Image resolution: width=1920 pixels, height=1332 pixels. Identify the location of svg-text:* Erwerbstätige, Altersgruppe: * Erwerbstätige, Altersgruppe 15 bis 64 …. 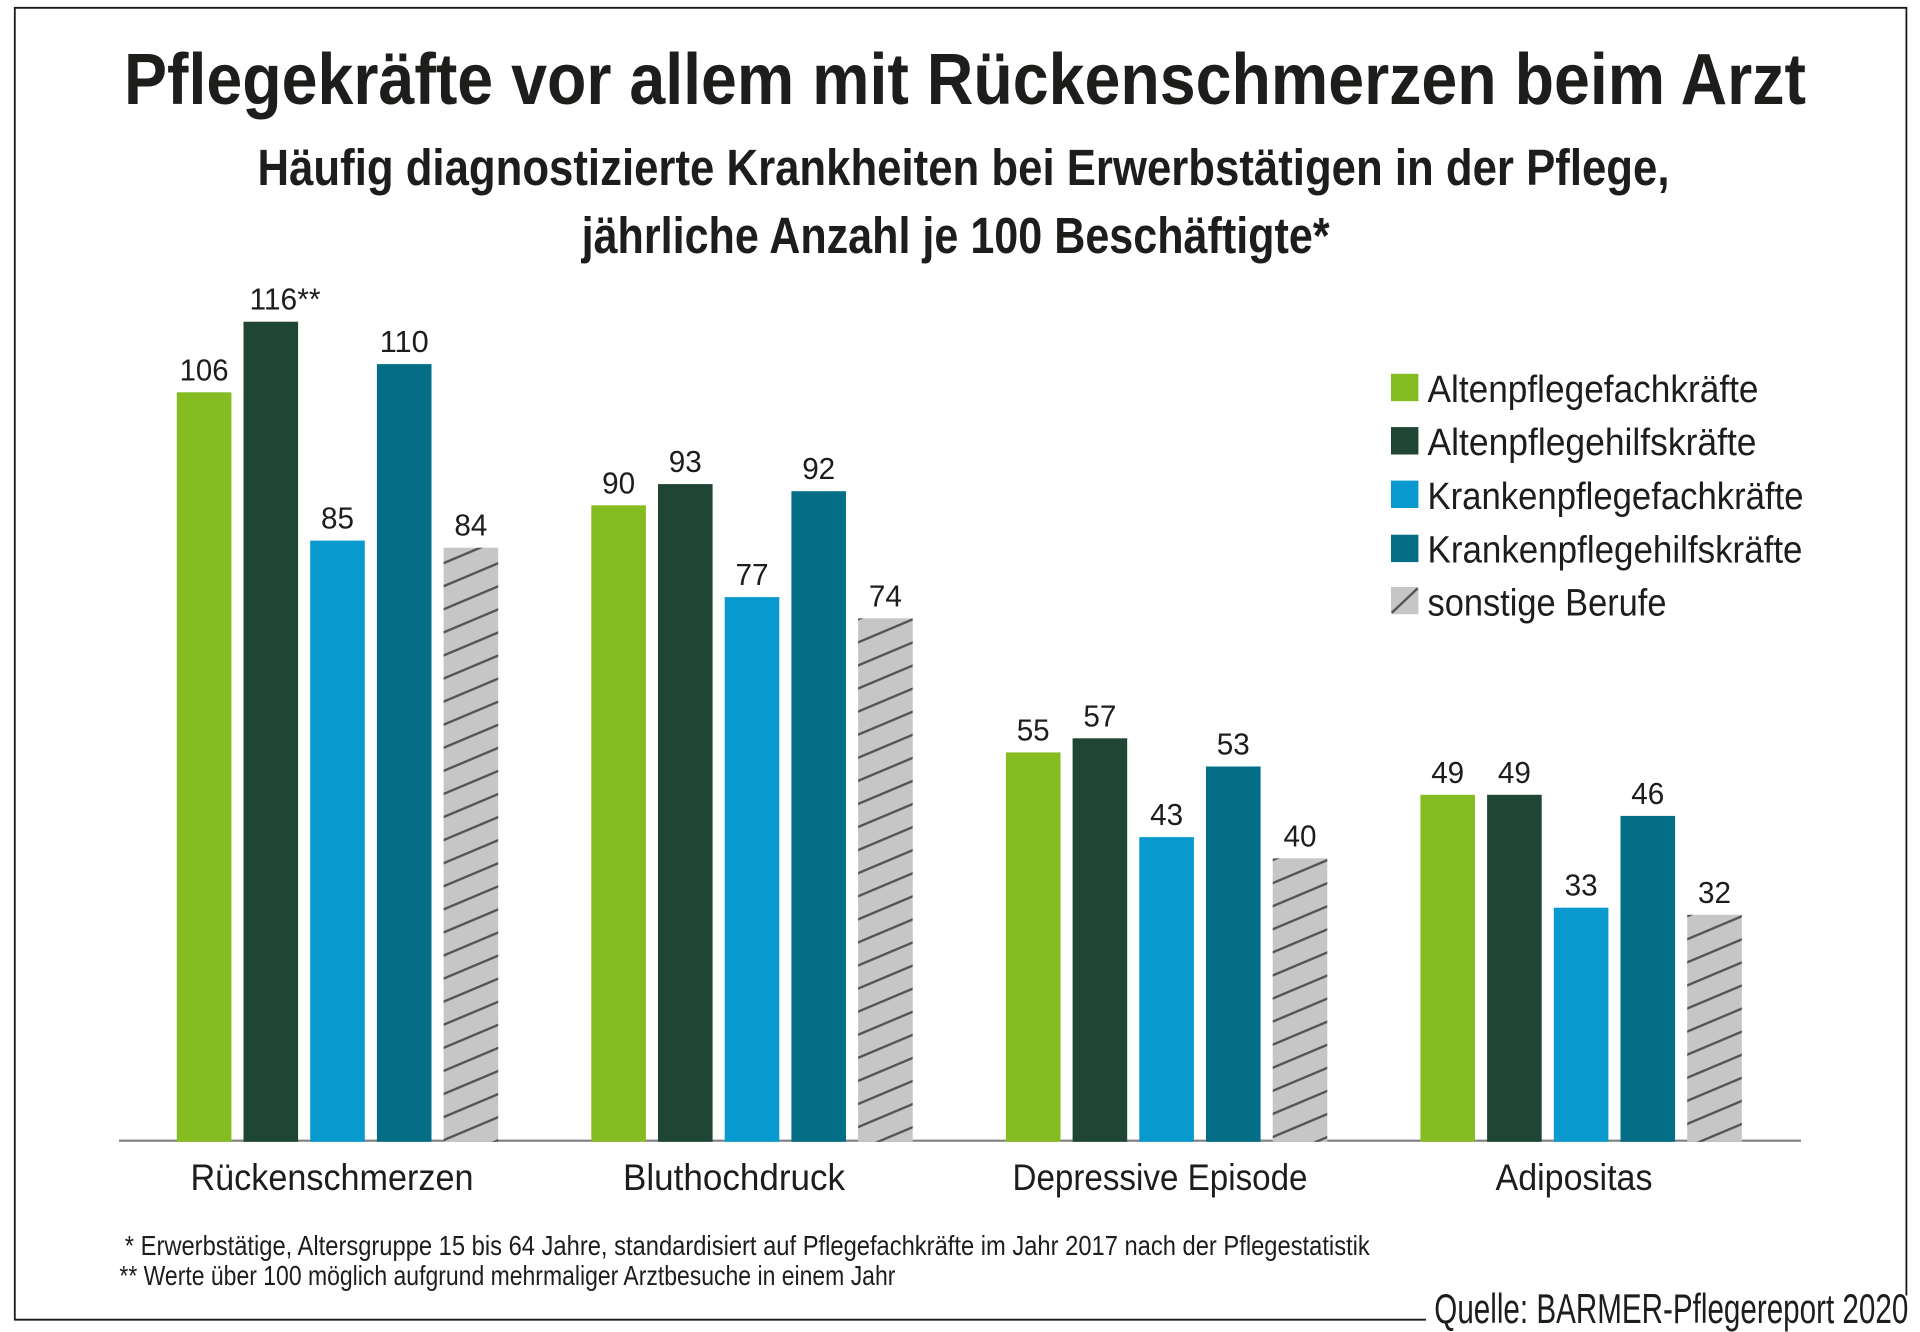
(748, 1245).